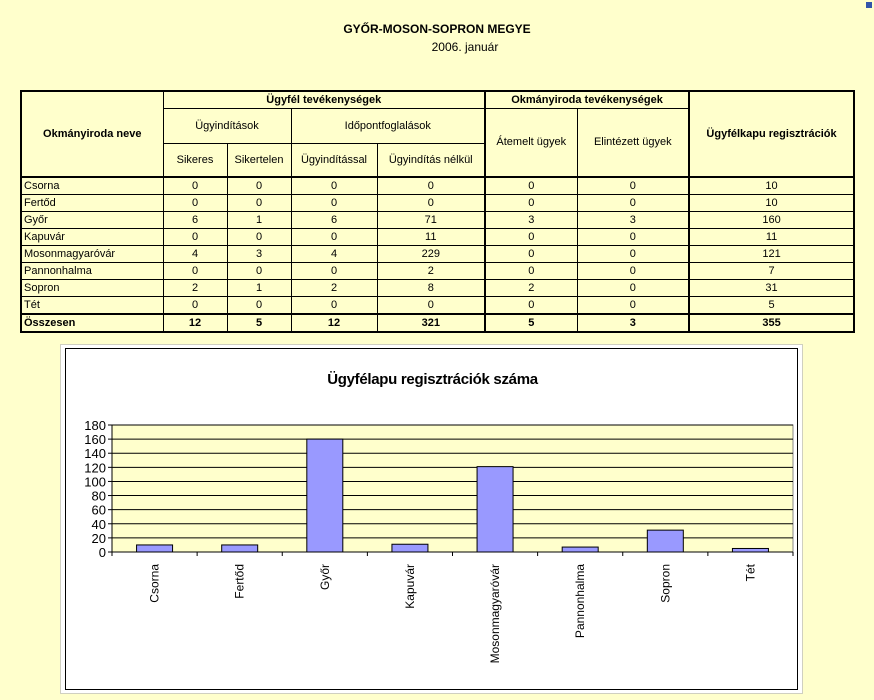 Image resolution: width=874 pixels, height=700 pixels. I want to click on total-value: 3, so click(633, 323).